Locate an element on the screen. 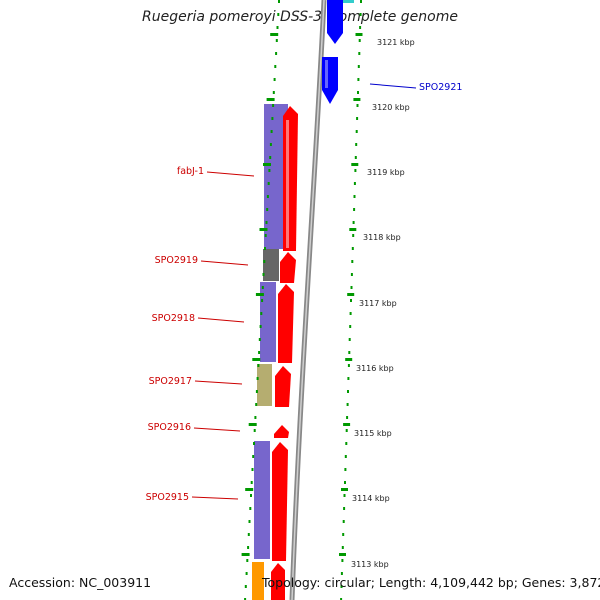  leader-line-spo2919 is located at coordinates (224, 263).